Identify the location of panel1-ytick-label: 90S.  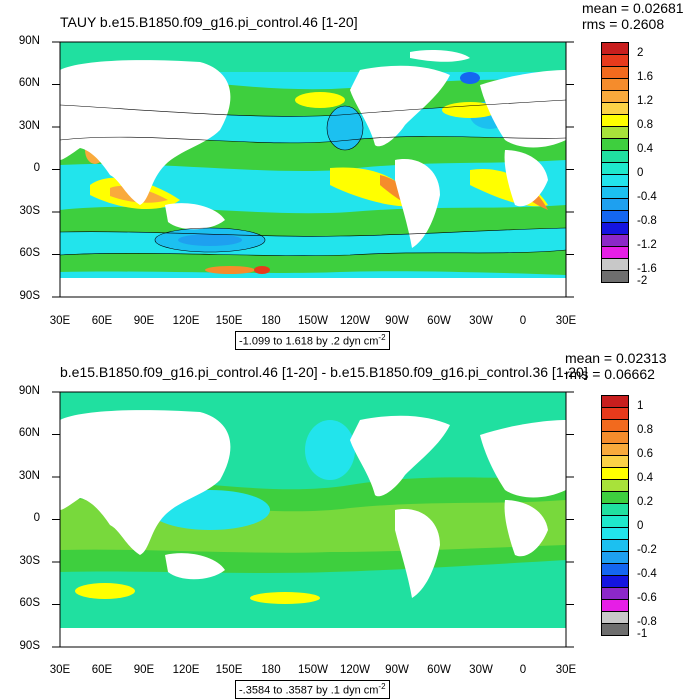
(29, 296).